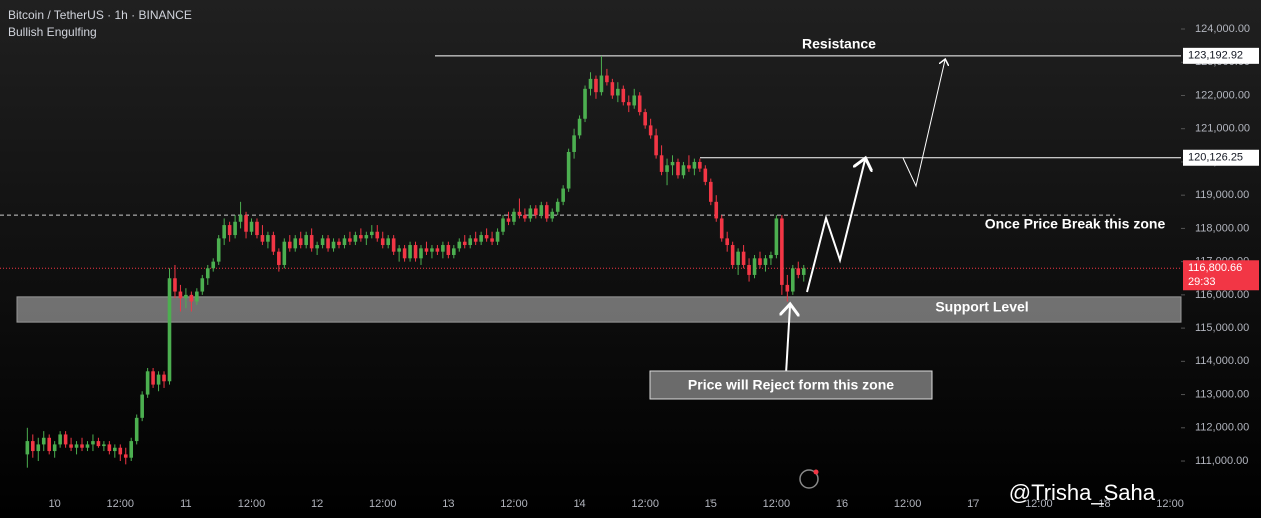 Image resolution: width=1261 pixels, height=518 pixels. I want to click on y-tick-label: 121,000.00, so click(1222, 129).